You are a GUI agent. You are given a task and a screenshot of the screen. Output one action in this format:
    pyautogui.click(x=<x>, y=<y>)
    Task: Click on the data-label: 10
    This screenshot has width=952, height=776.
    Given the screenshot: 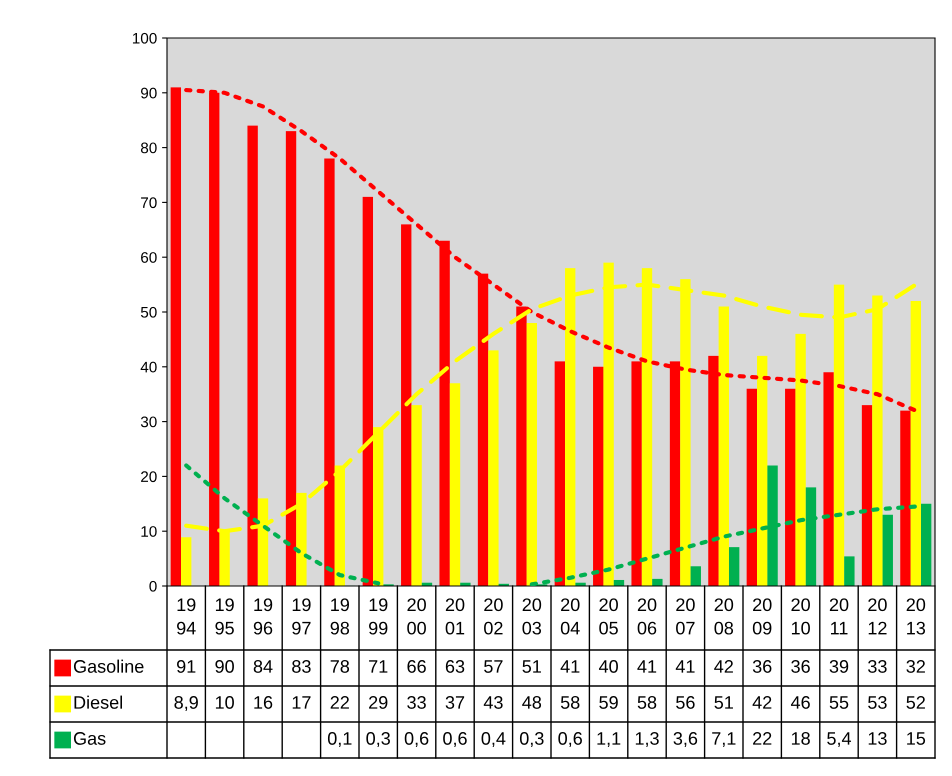 What is the action you would take?
    pyautogui.click(x=225, y=702)
    